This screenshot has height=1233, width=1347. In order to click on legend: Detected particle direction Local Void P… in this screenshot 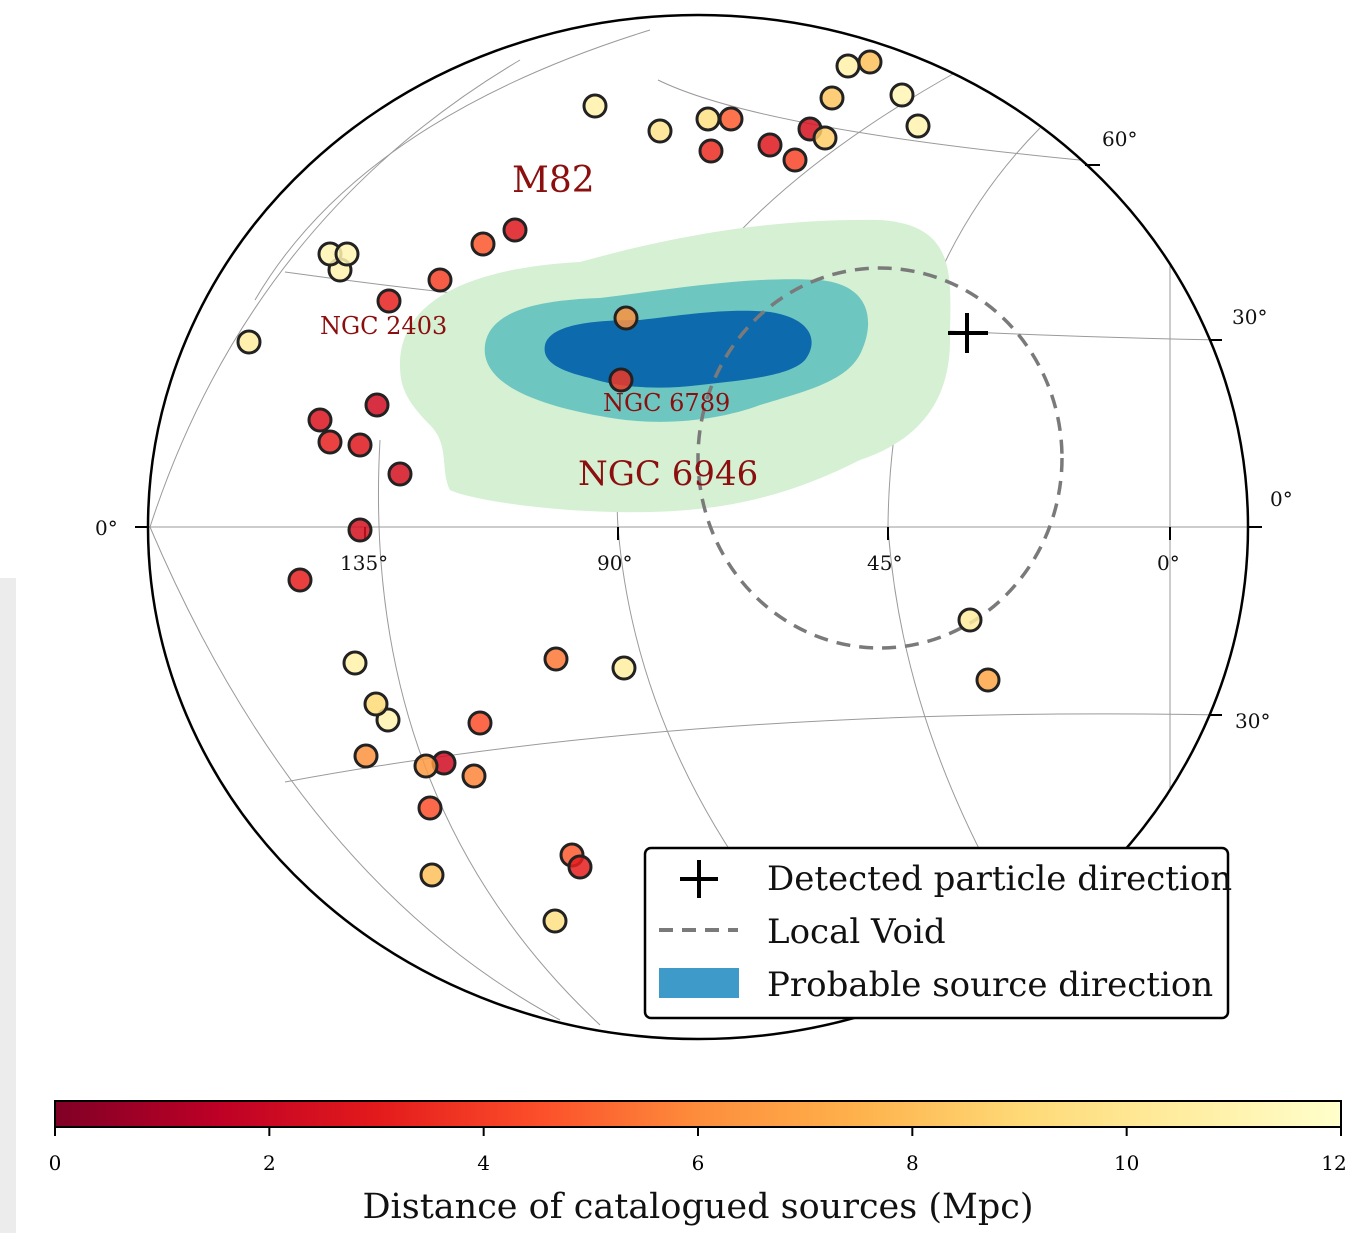, I will do `click(937, 933)`.